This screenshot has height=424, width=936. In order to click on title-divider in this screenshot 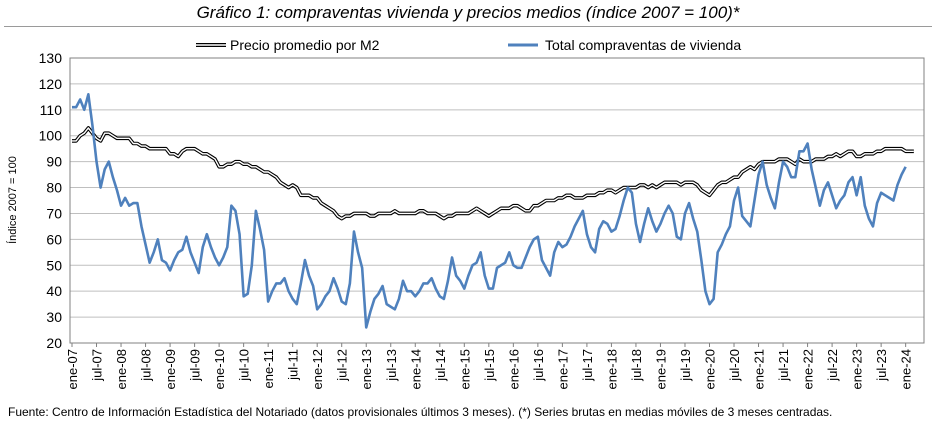, I will do `click(468, 26)`.